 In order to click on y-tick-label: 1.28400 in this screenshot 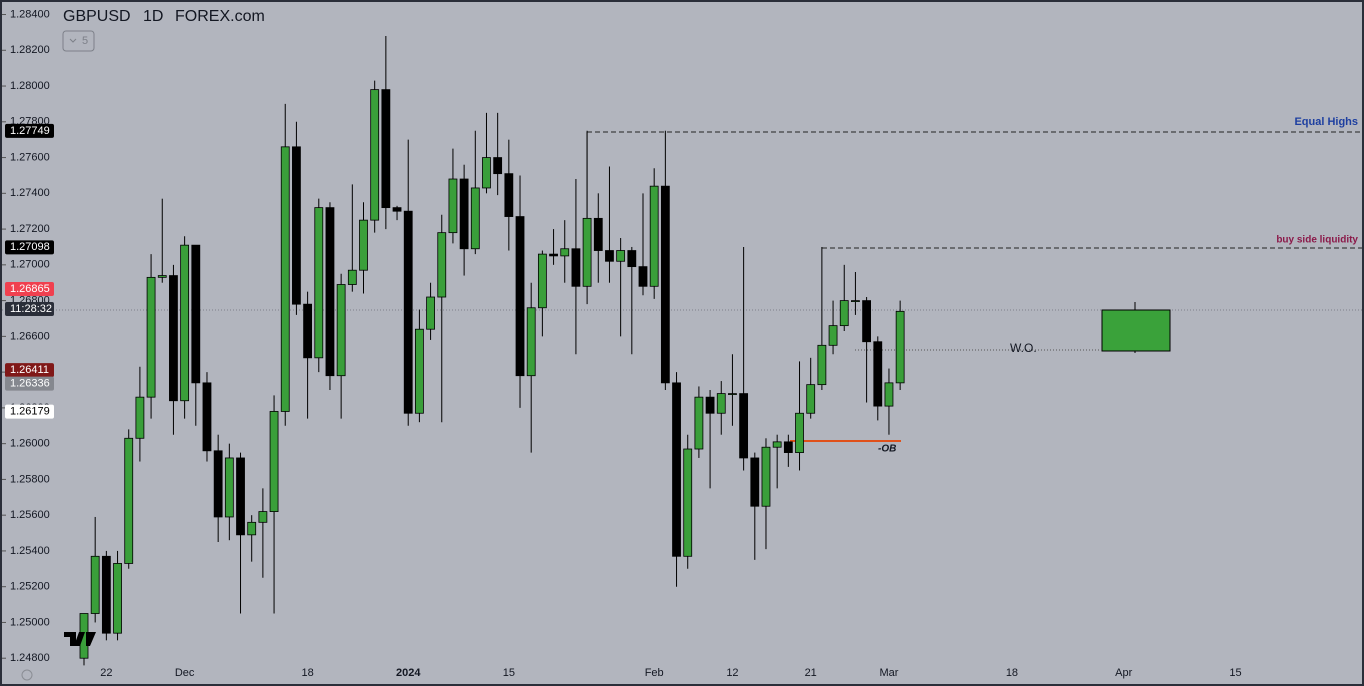, I will do `click(30, 14)`.